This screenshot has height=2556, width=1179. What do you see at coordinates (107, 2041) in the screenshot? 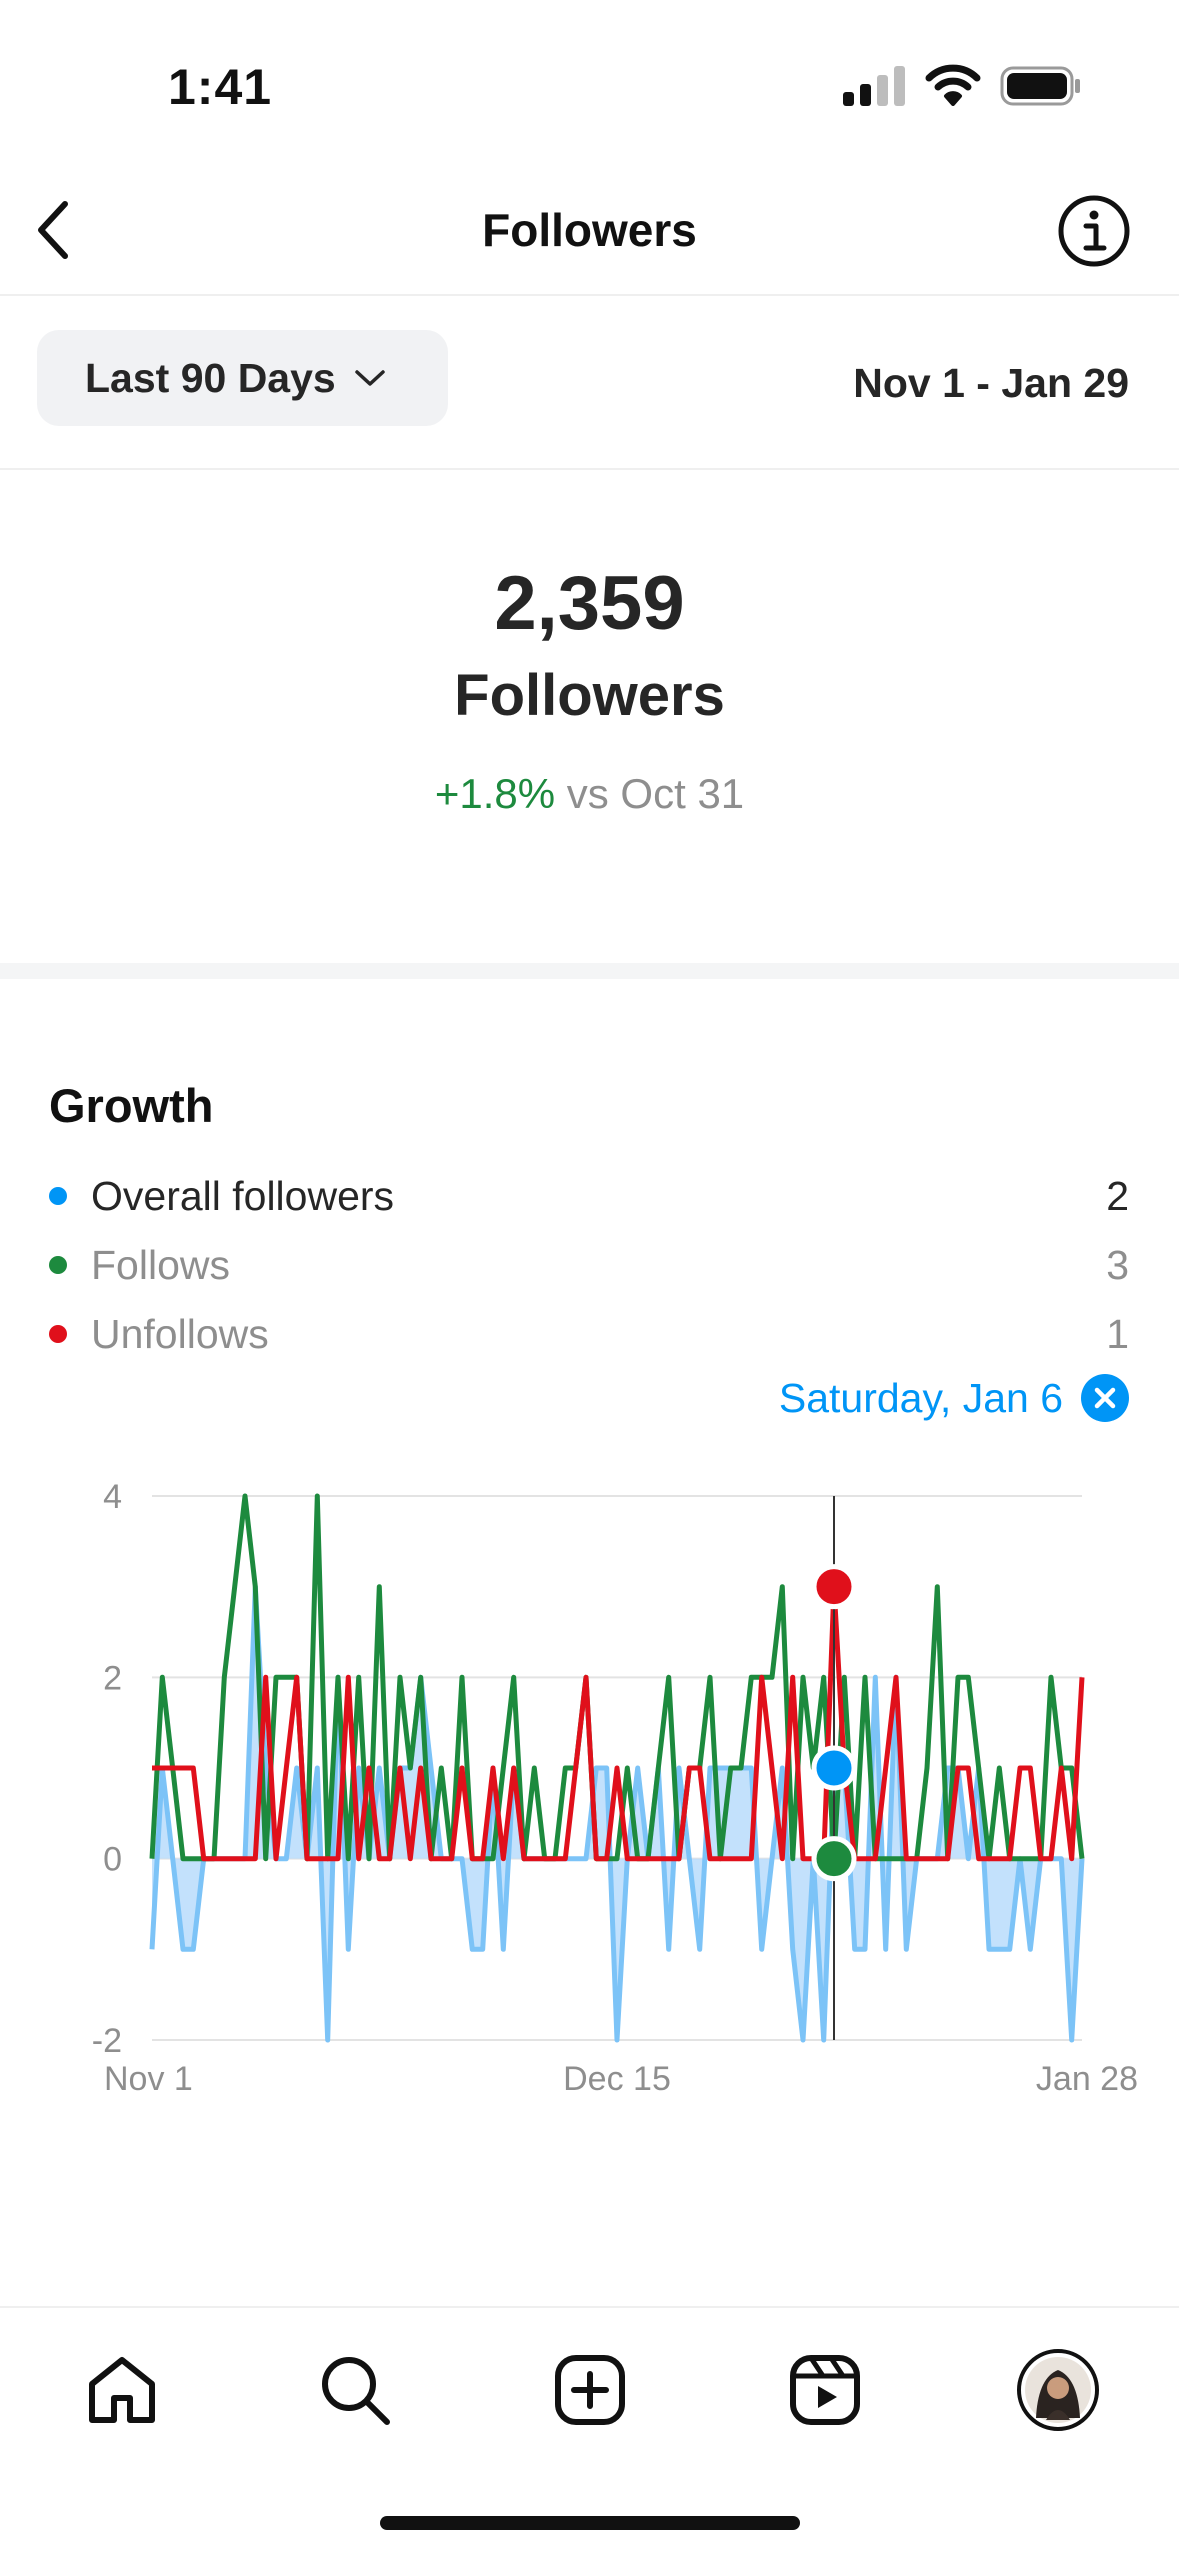
I see `y-tick-label: -2` at bounding box center [107, 2041].